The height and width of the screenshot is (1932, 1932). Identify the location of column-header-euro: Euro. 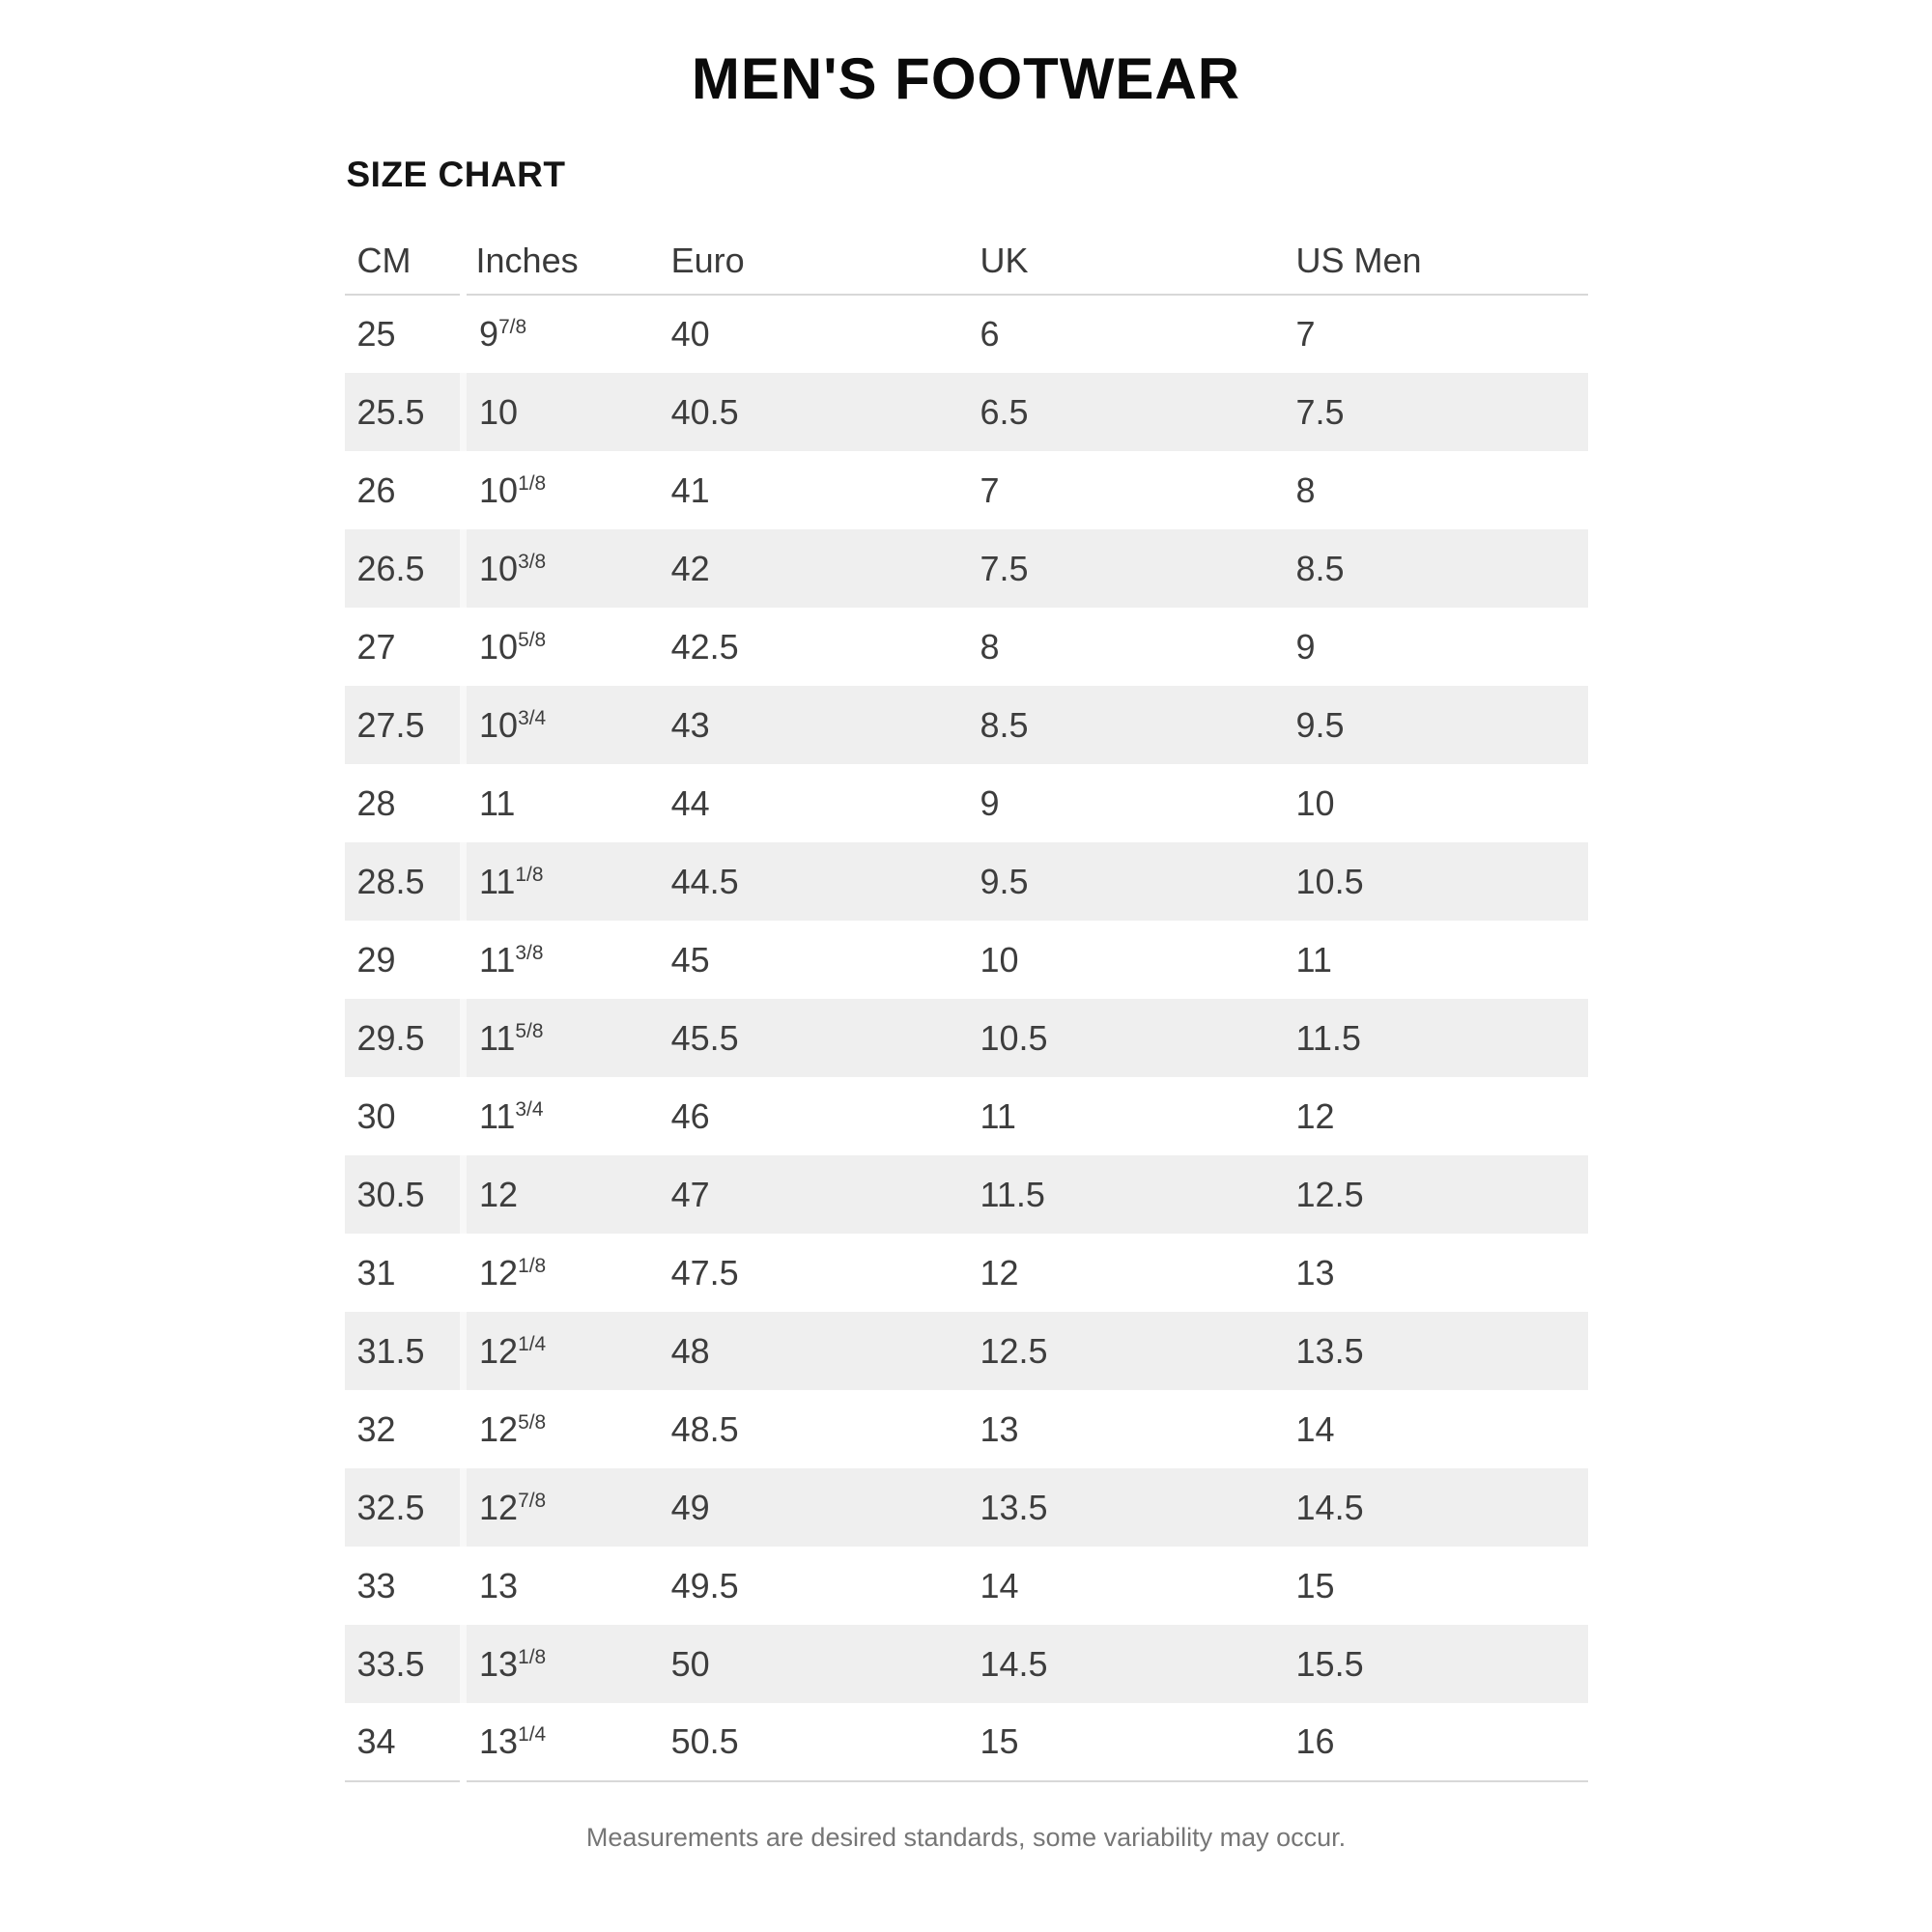
(813, 263).